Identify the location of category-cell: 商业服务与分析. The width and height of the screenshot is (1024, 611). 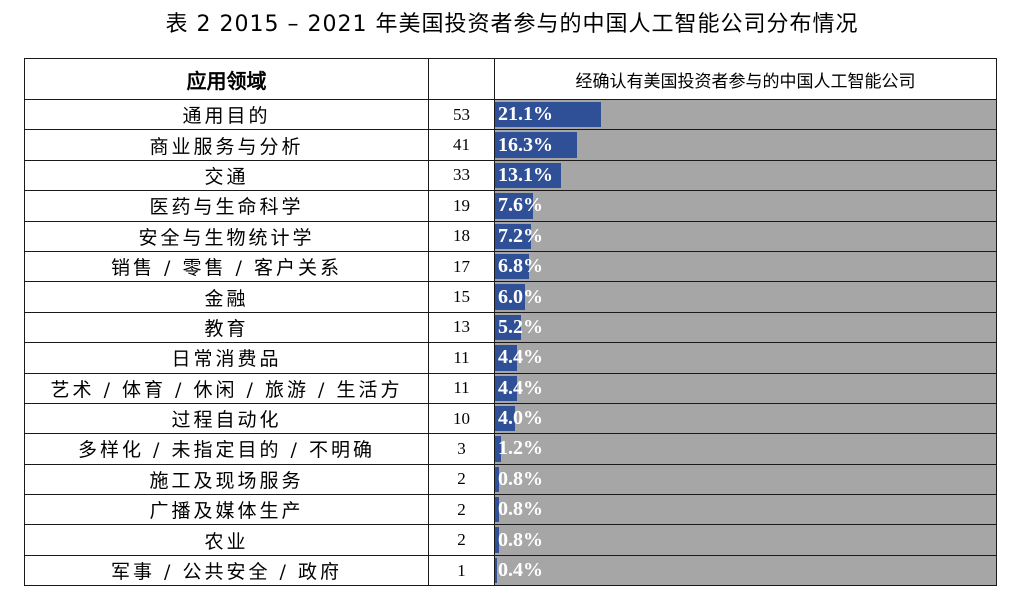
(226, 145).